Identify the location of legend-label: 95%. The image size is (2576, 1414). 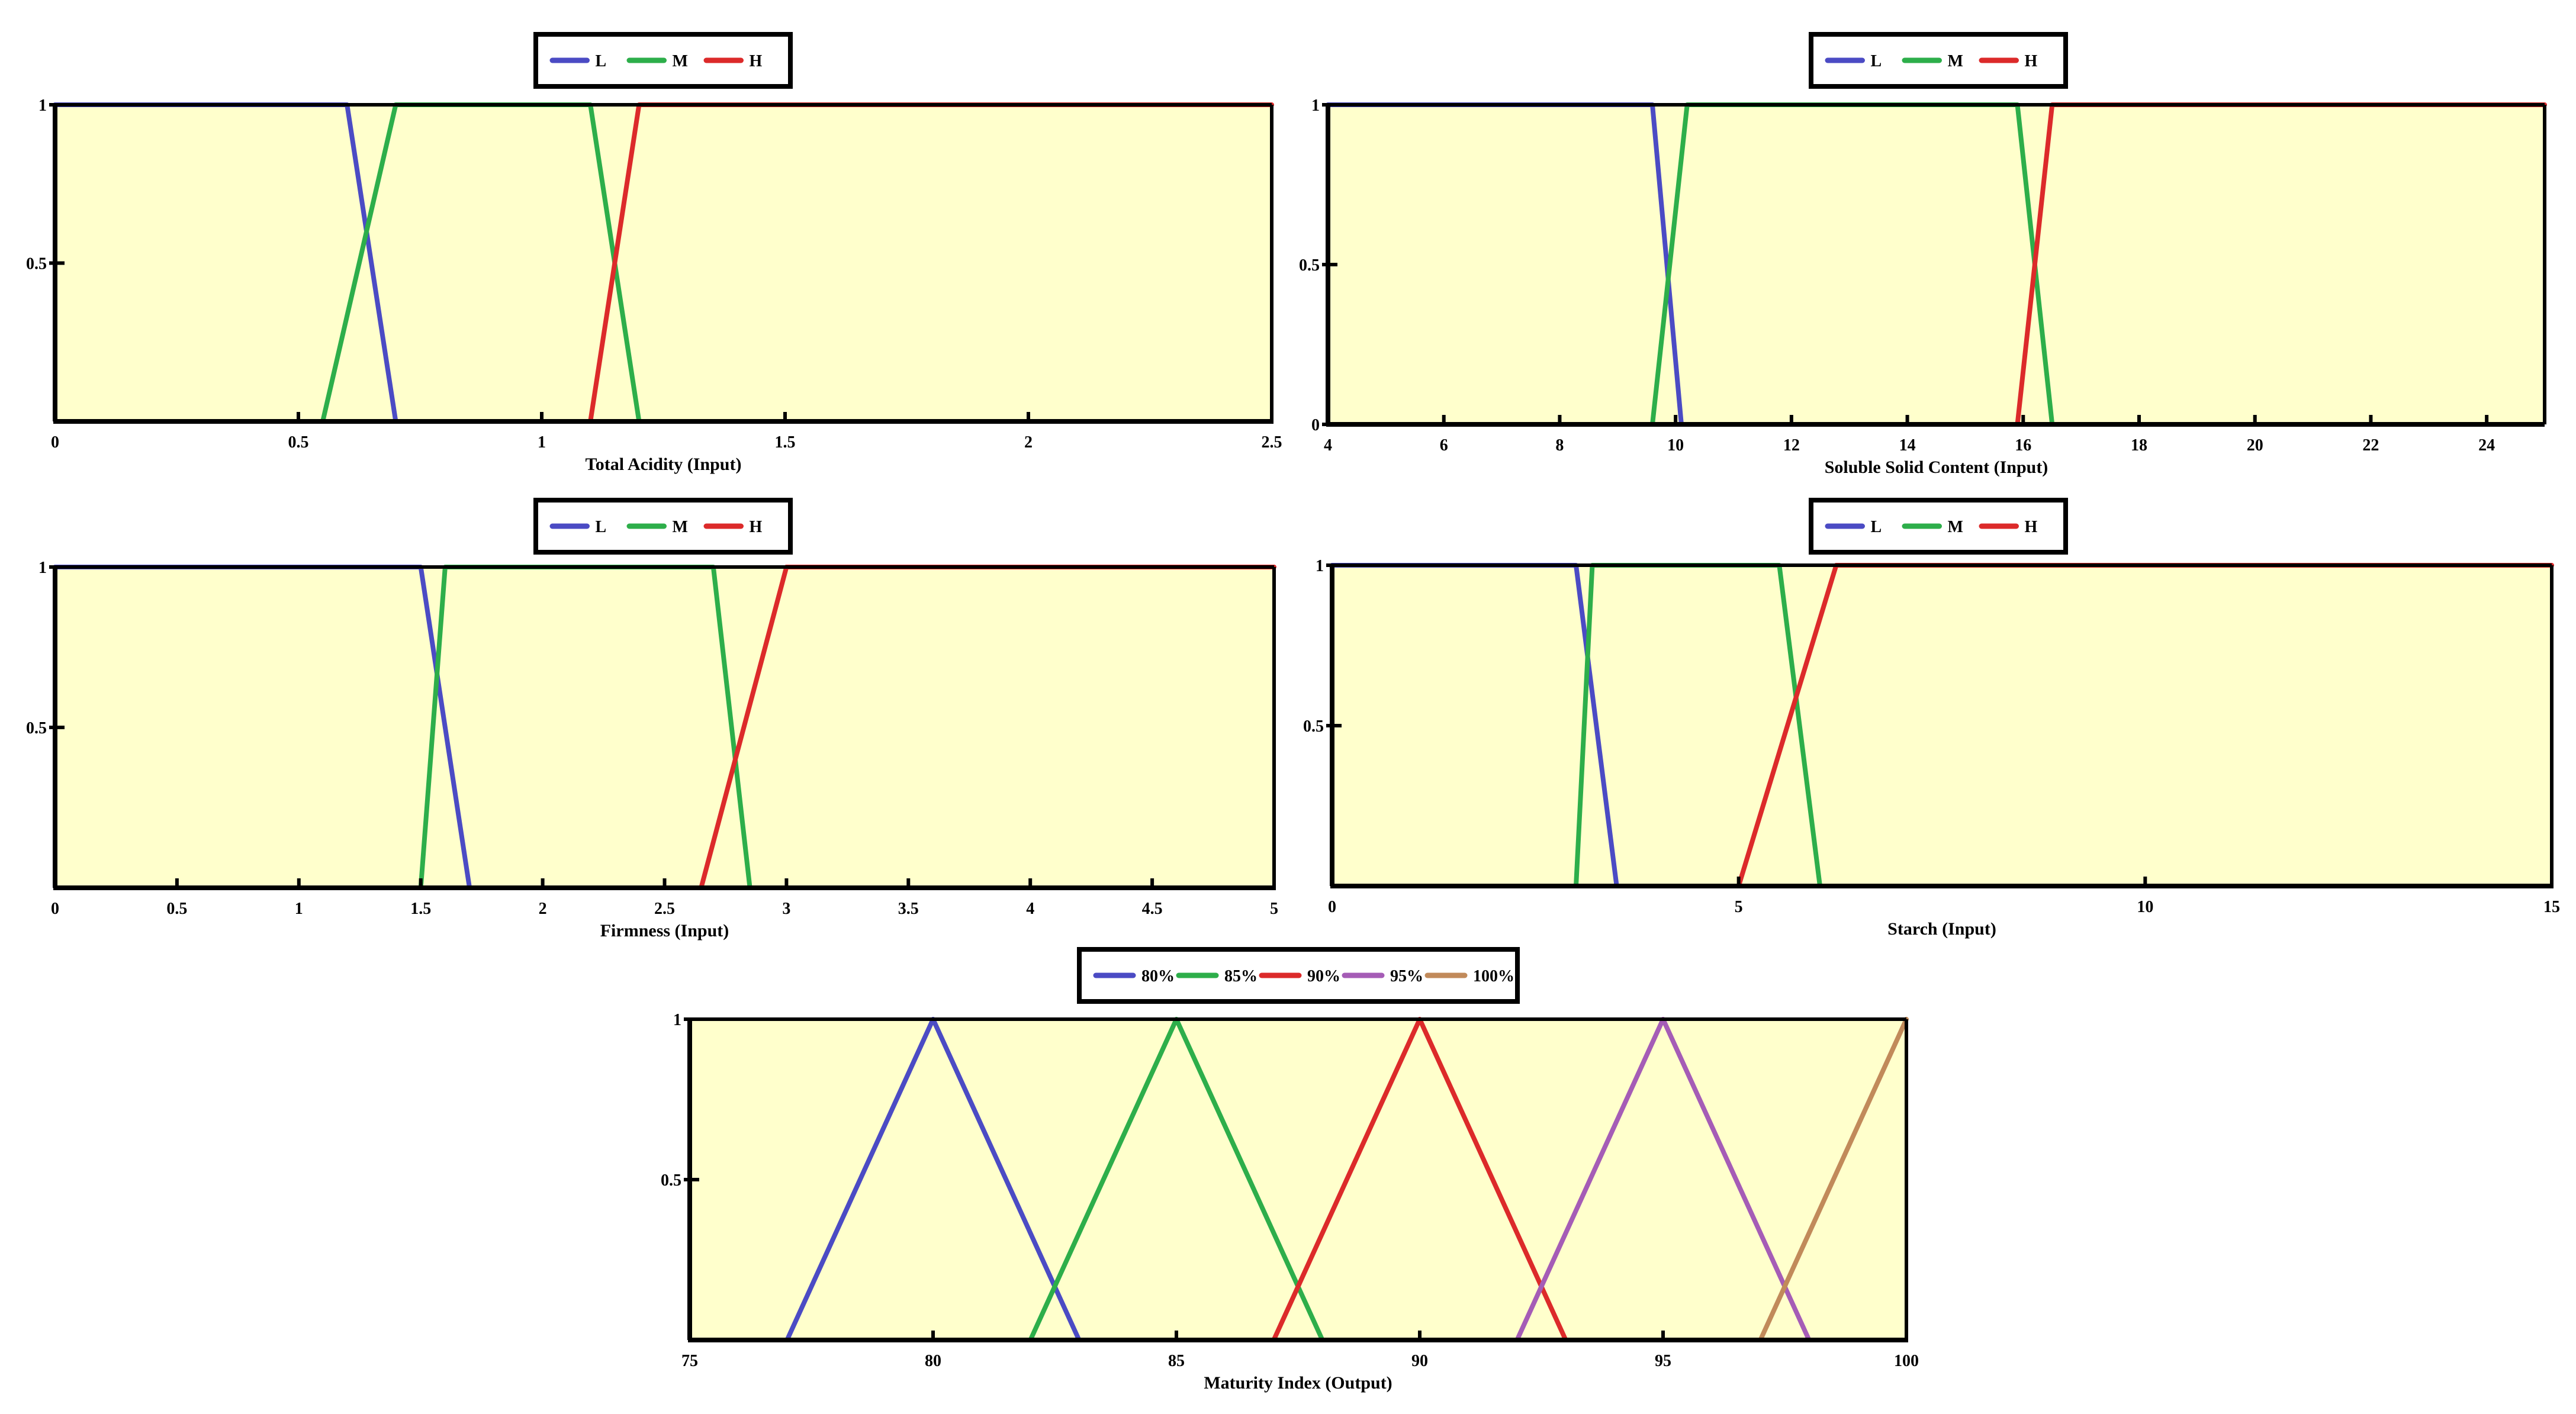
(1406, 976).